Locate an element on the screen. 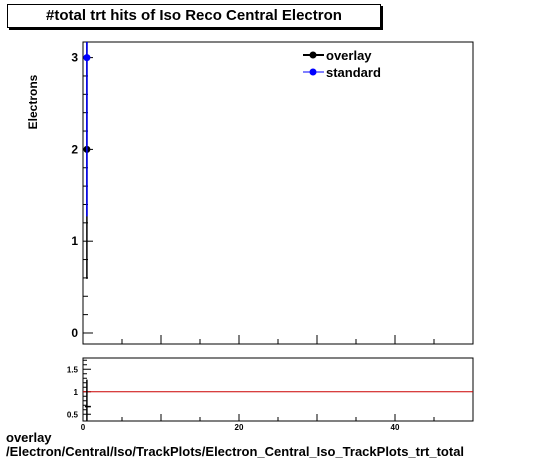 This screenshot has height=462, width=546. legend: overlay standard is located at coordinates (342, 64).